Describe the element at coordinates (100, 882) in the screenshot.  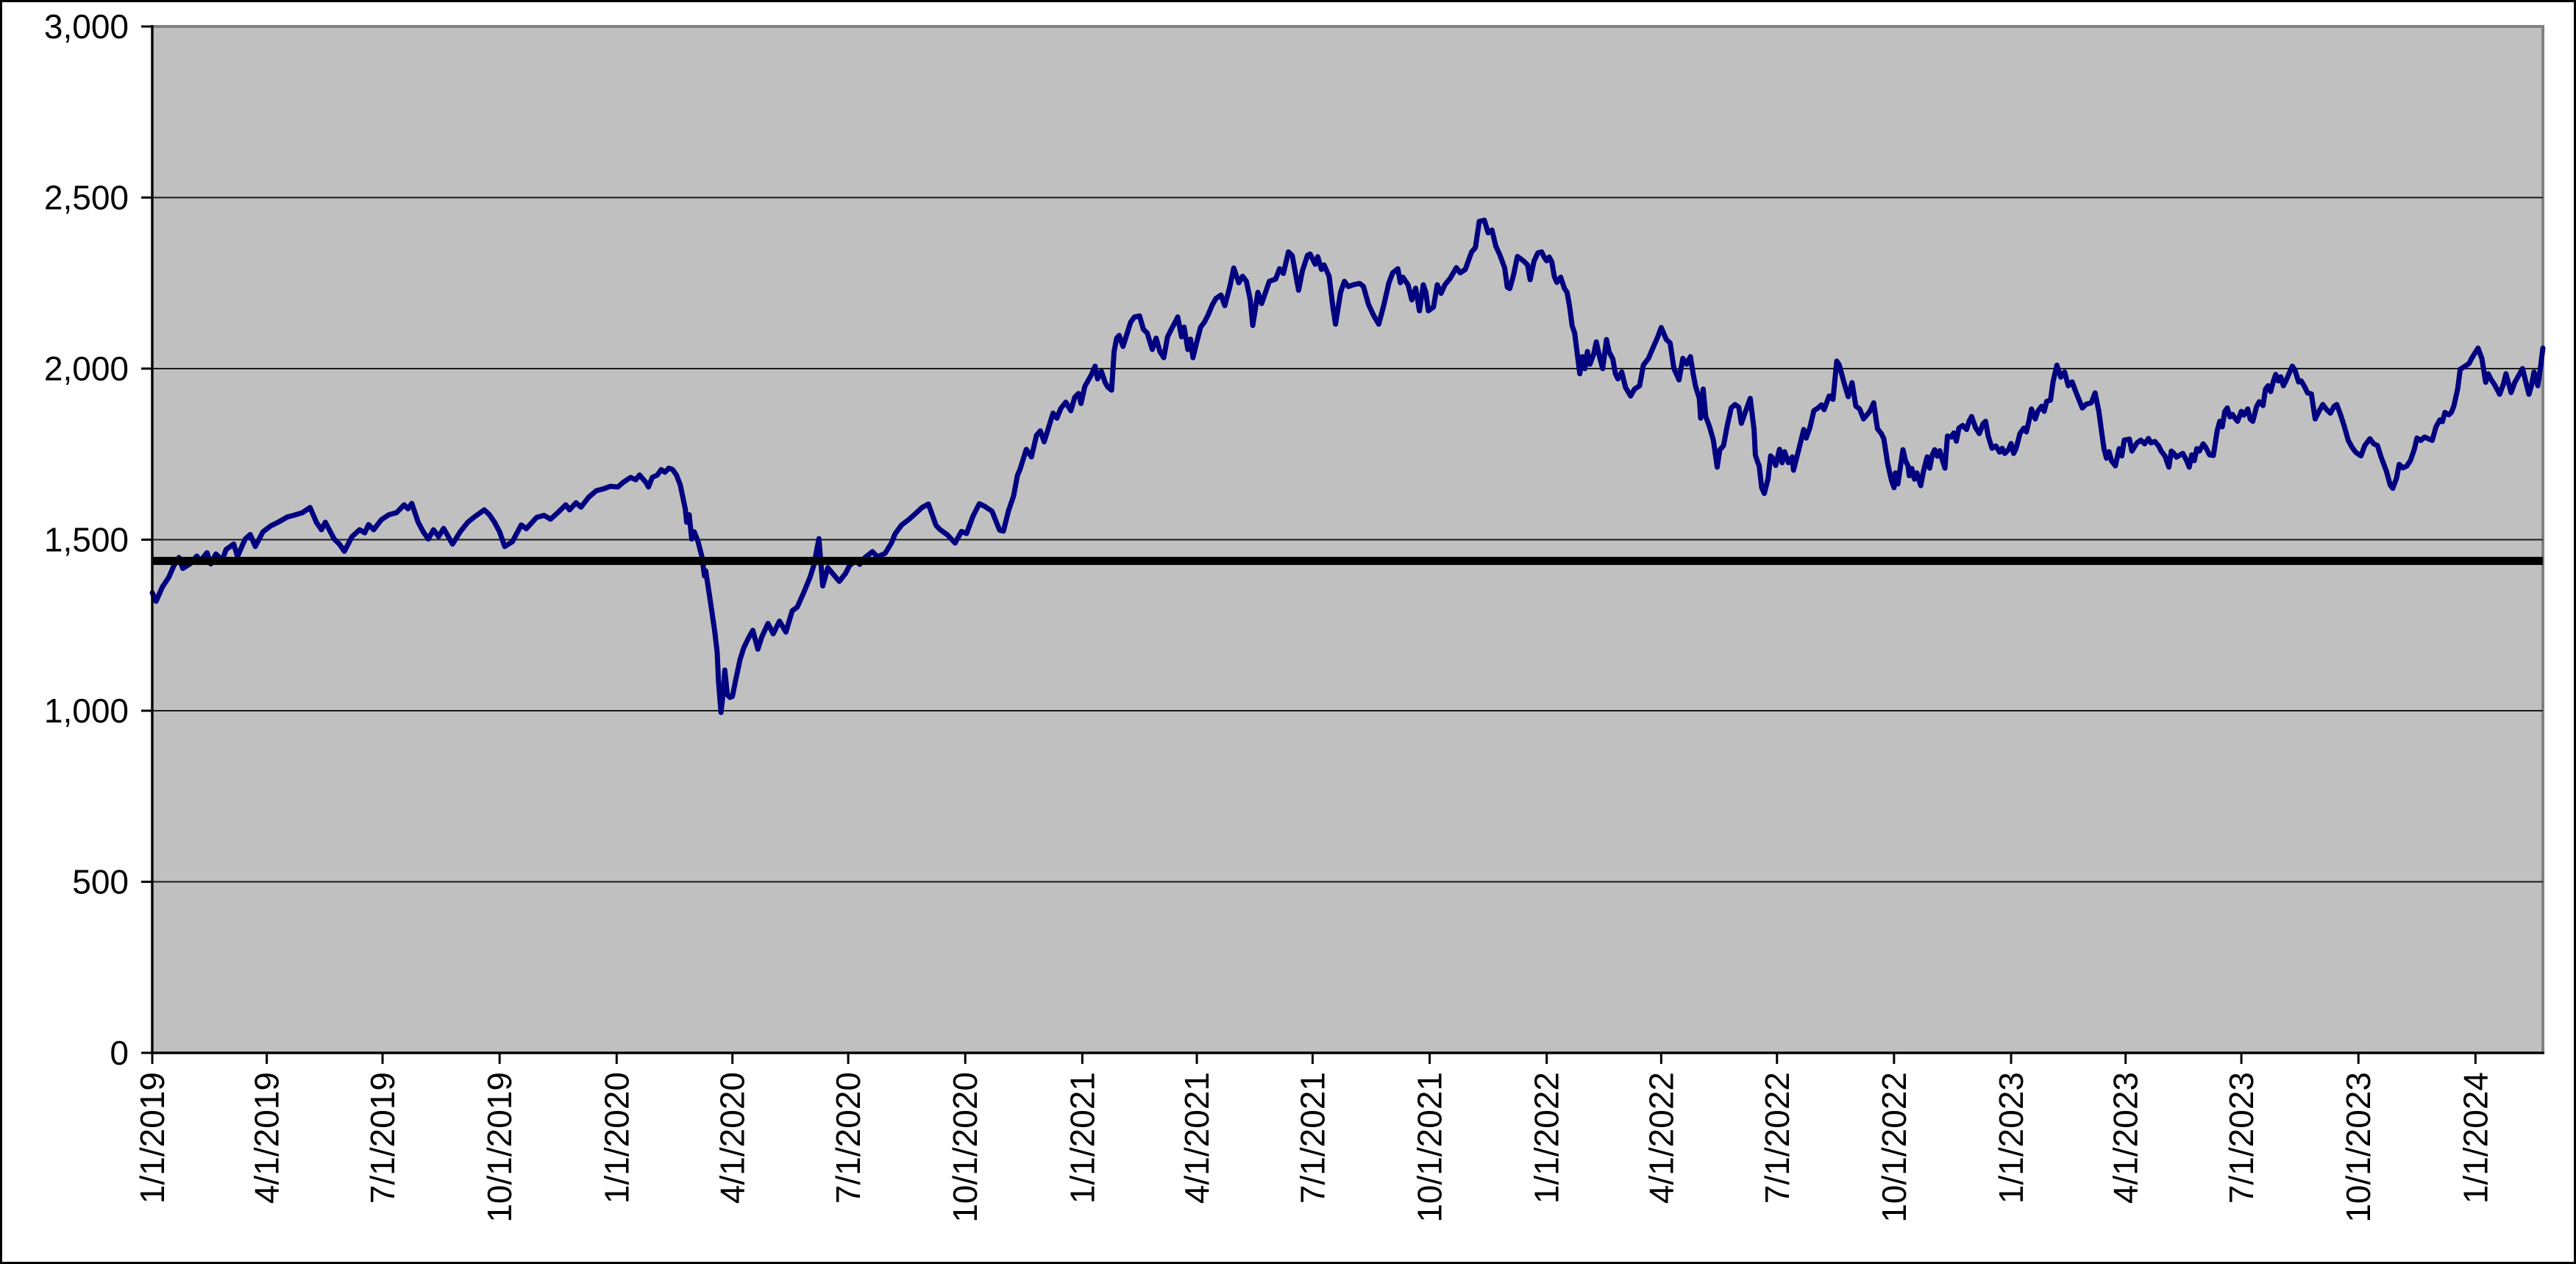
I see `y-axis-label-500: 500` at that location.